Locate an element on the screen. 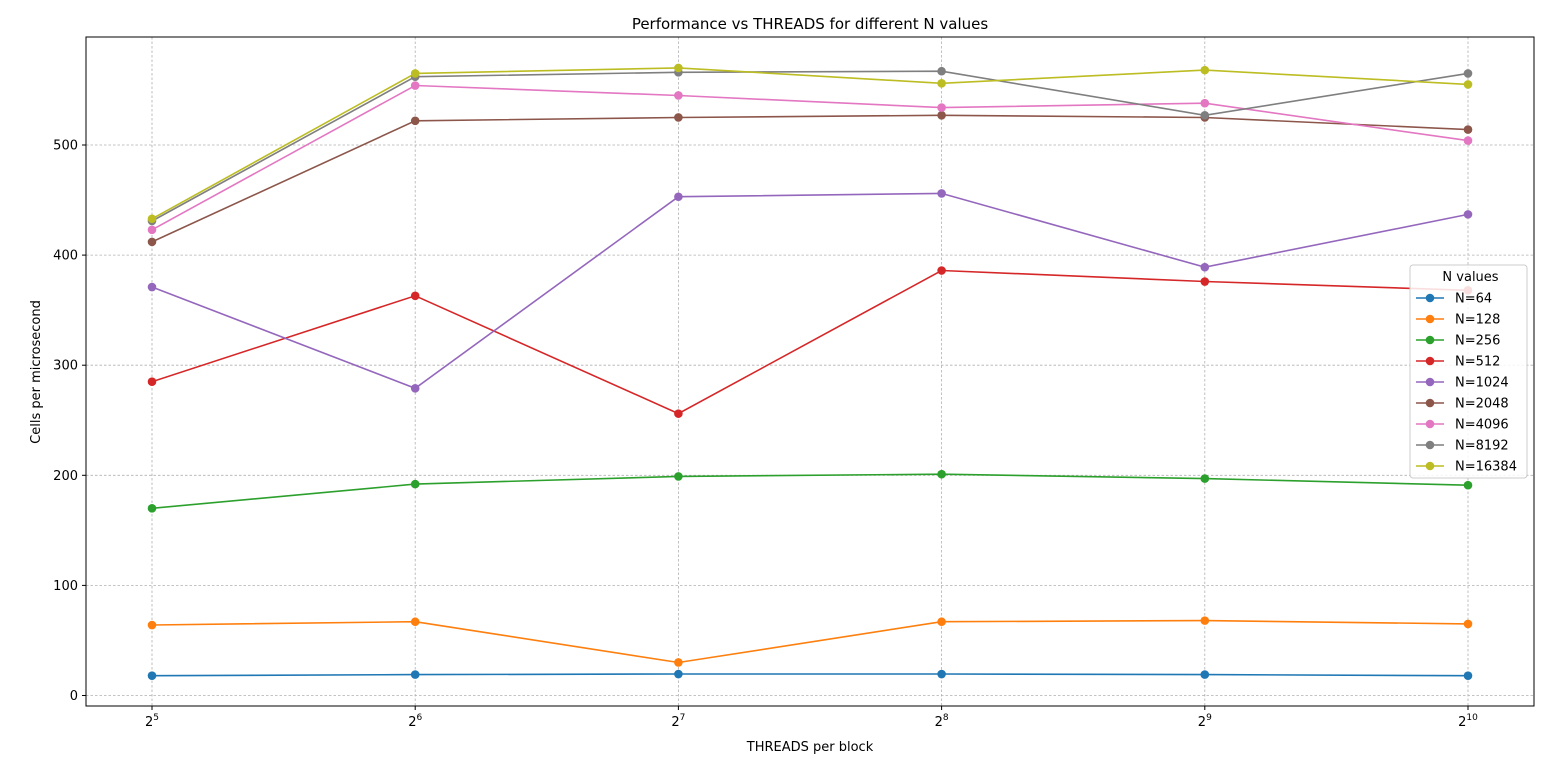 This screenshot has height=768, width=1553. legend-label: N=8192 is located at coordinates (1482, 446).